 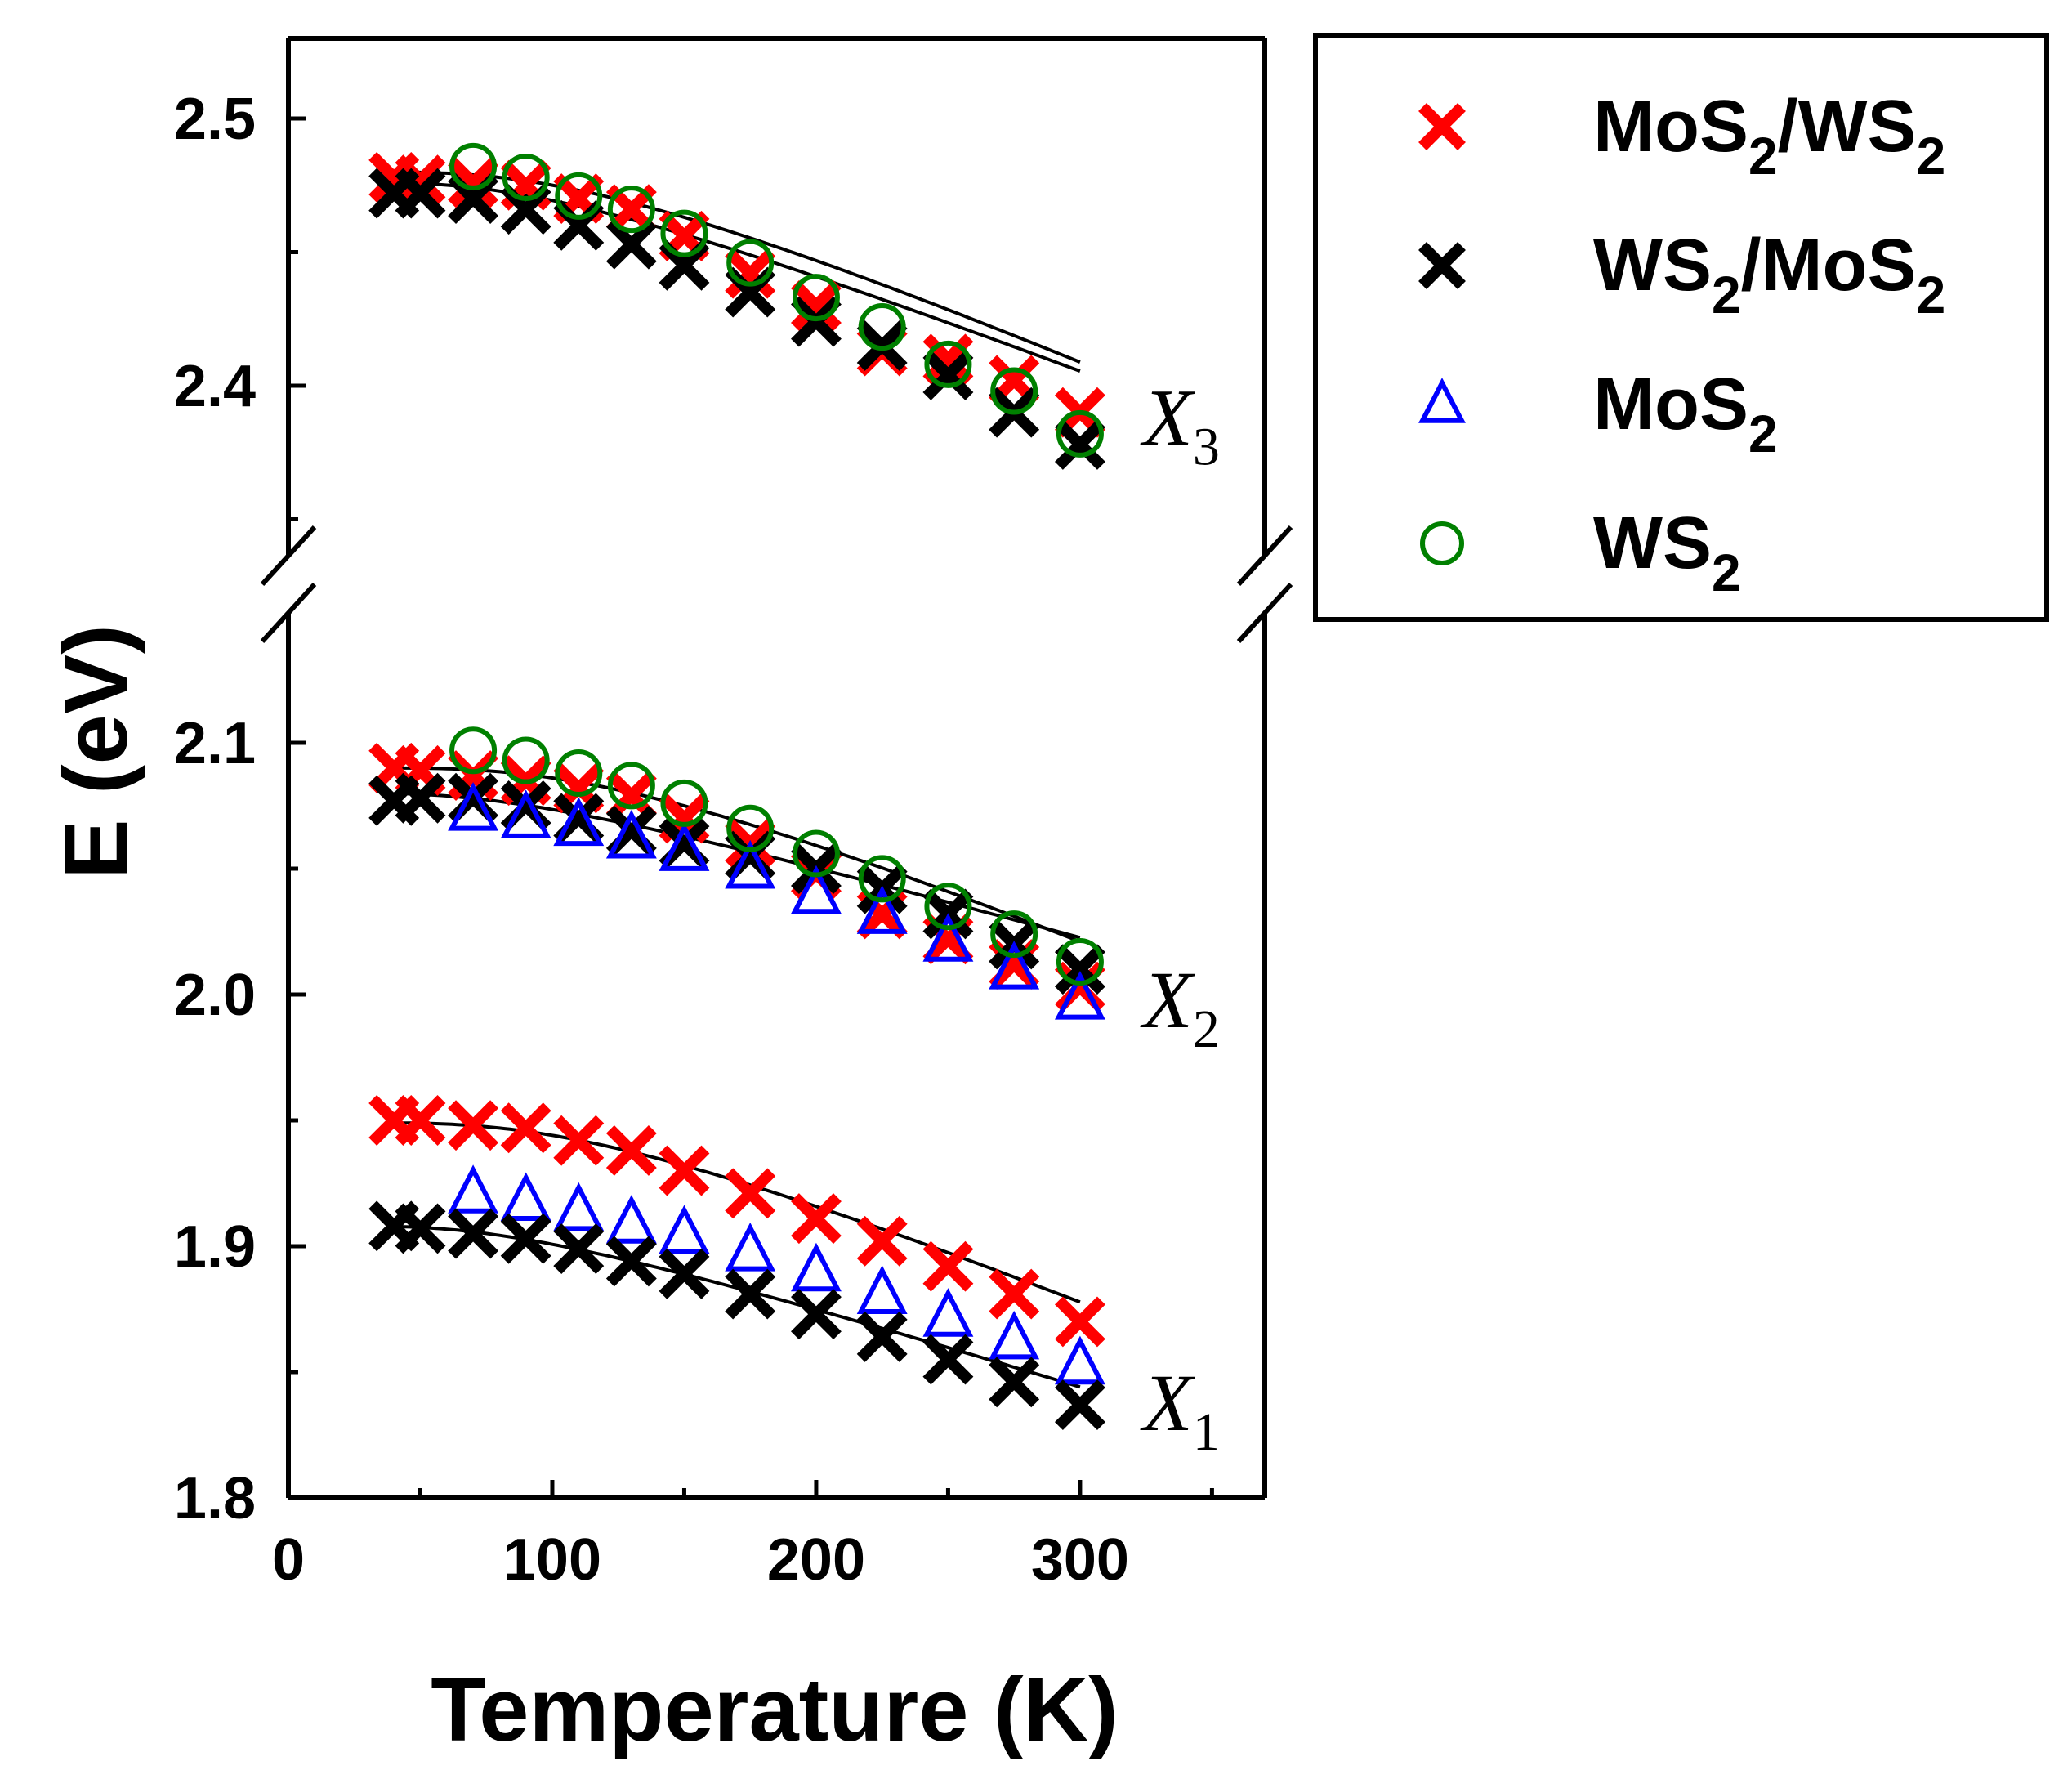 What do you see at coordinates (552, 1560) in the screenshot?
I see `x-tick-label: 100` at bounding box center [552, 1560].